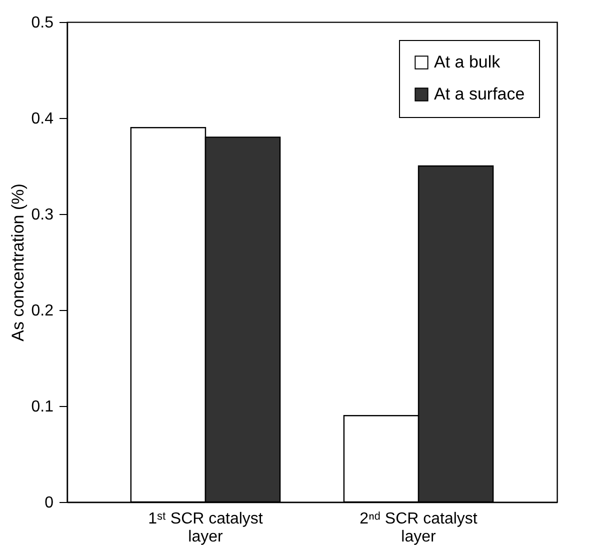 Image resolution: width=594 pixels, height=545 pixels. Describe the element at coordinates (18, 263) in the screenshot. I see `y-axis-title: As concentration (%)` at that location.